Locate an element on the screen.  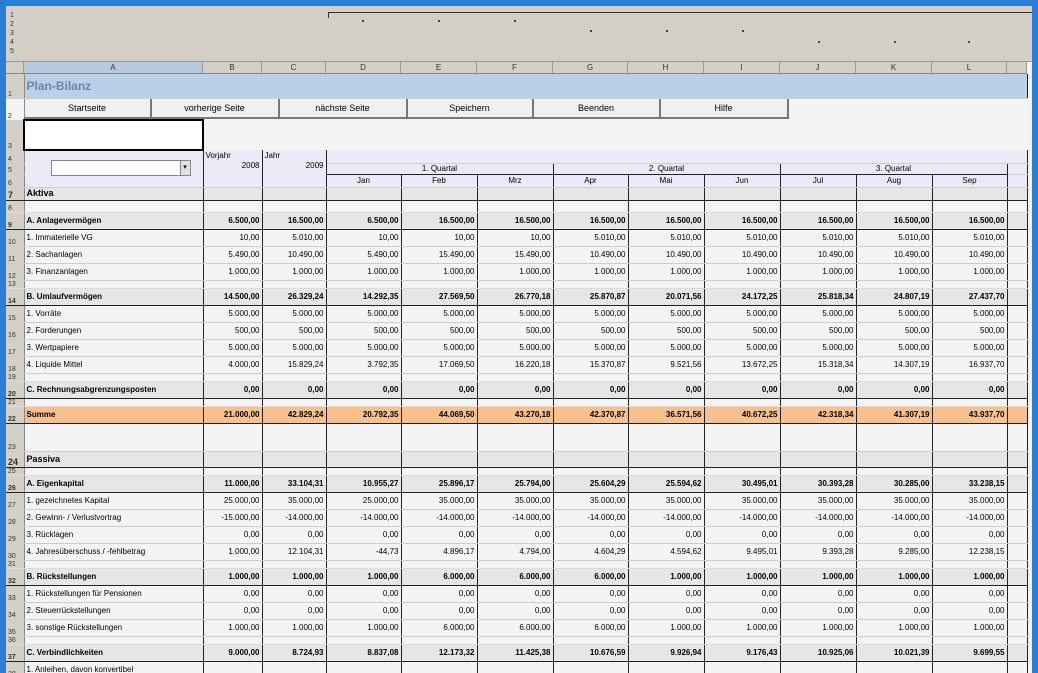
row-header: 27 is located at coordinates (15, 501).